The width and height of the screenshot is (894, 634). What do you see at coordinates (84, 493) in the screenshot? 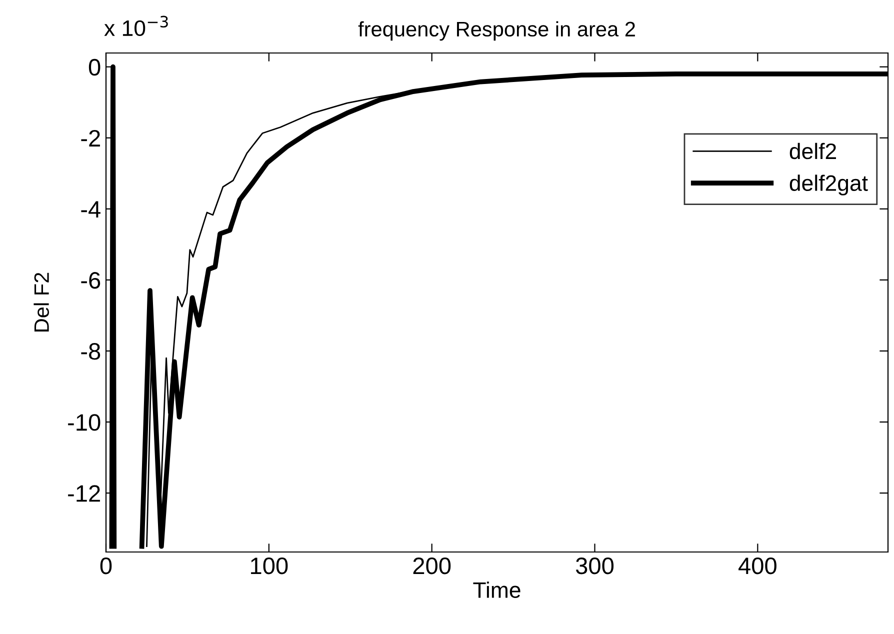
I see `y-tick-label: -12` at bounding box center [84, 493].